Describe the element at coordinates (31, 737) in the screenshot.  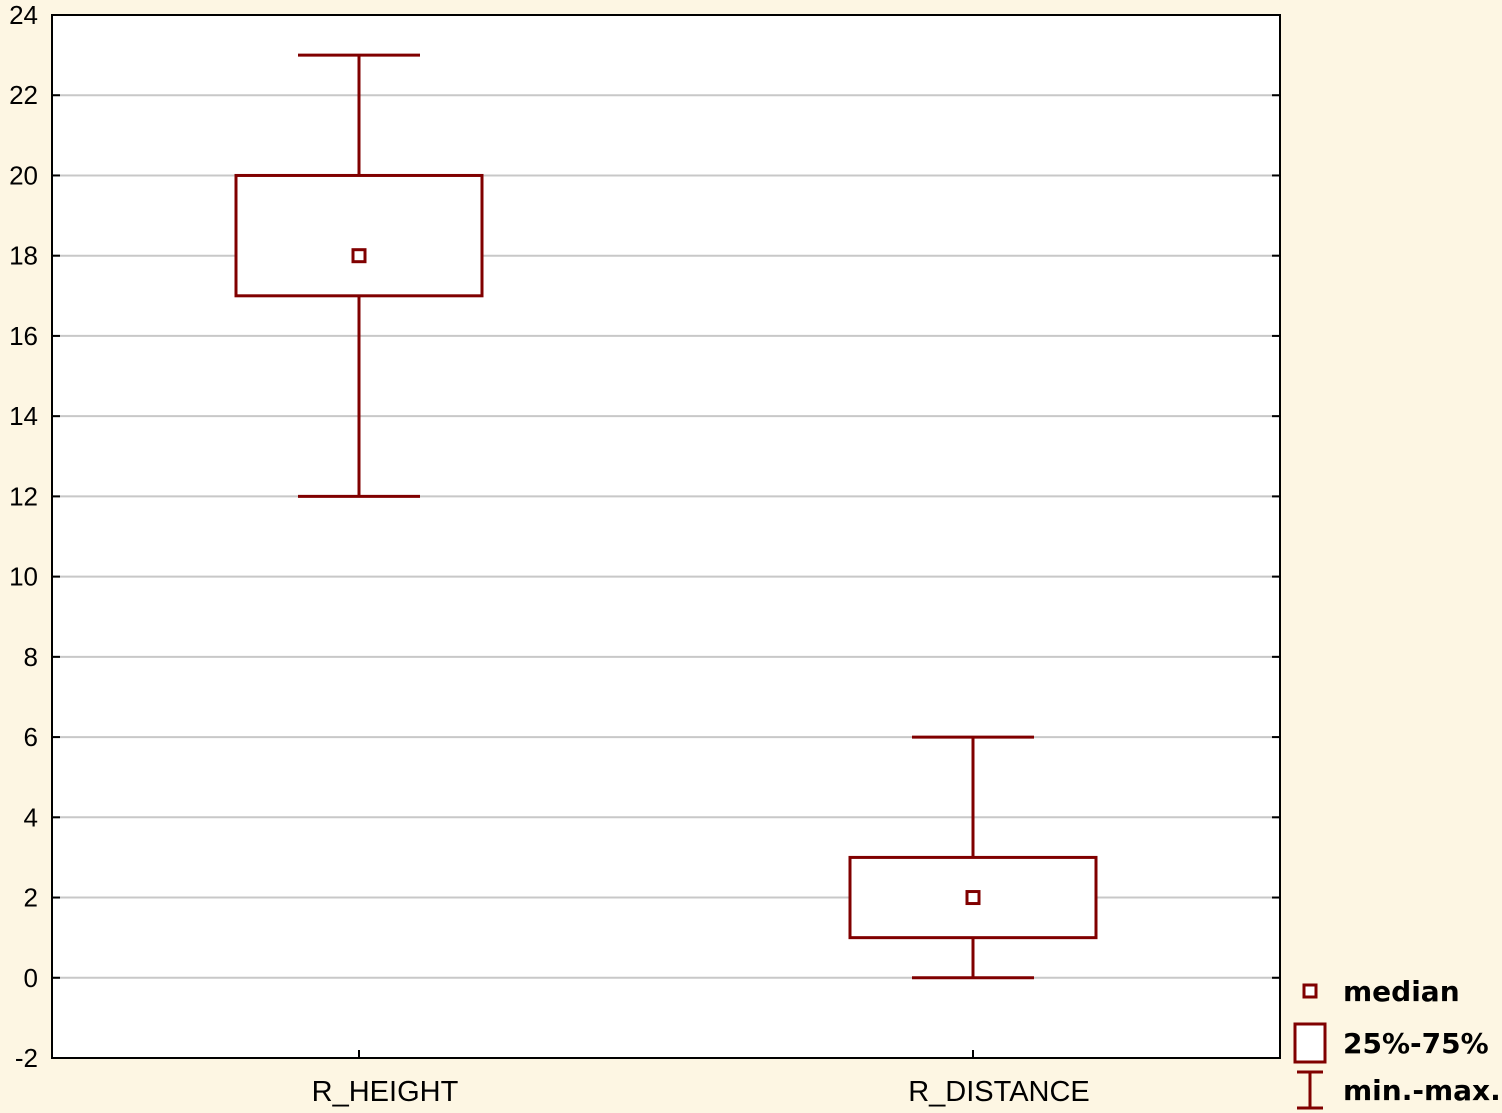
I see `y-tick-label: 6` at that location.